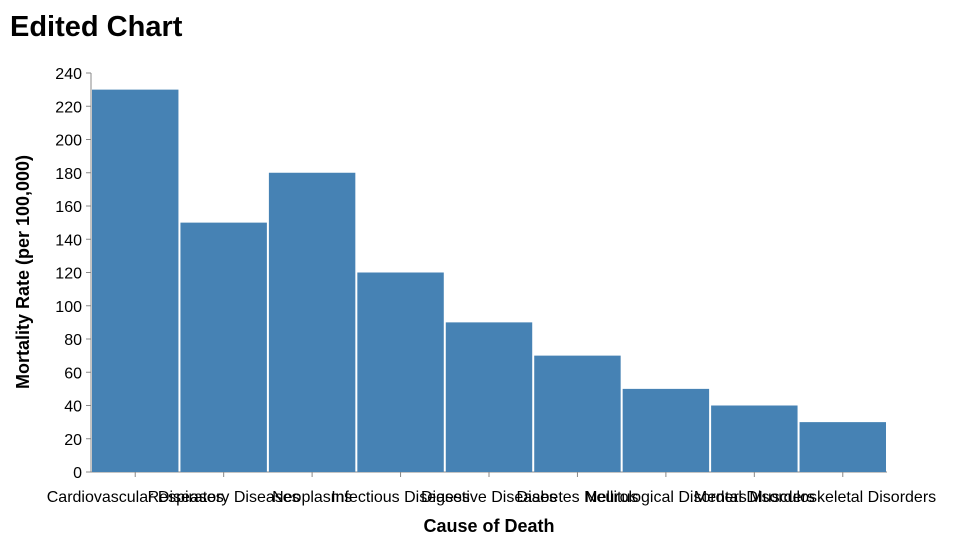  I want to click on y-tick-label: 20, so click(73, 440).